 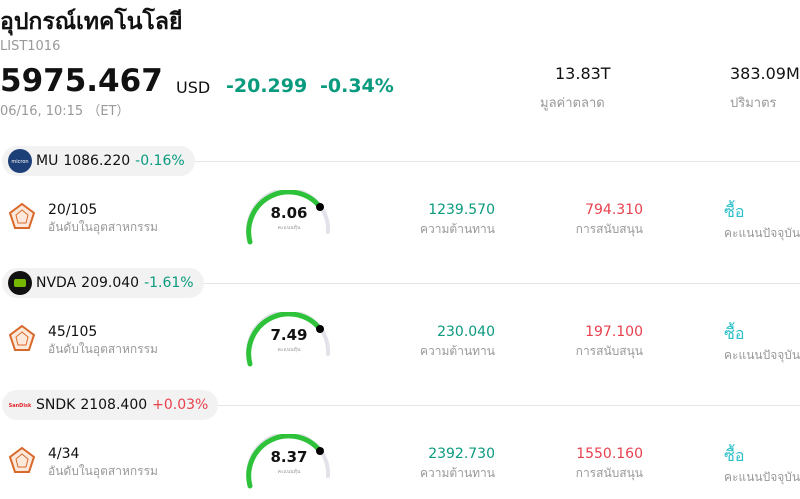 I want to click on svg-text: micron, so click(x=19, y=162).